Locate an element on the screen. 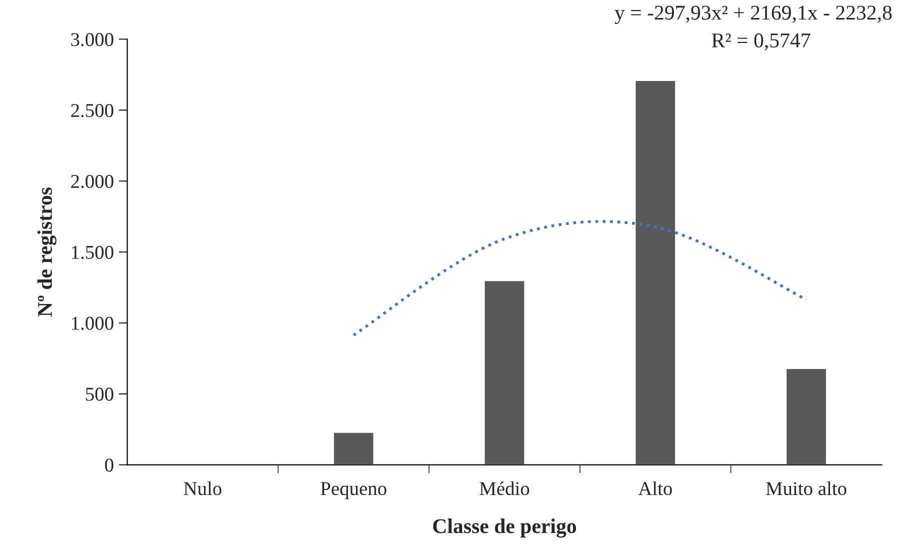 Image resolution: width=909 pixels, height=560 pixels. y-axis-title: Nº de registros is located at coordinates (46, 252).